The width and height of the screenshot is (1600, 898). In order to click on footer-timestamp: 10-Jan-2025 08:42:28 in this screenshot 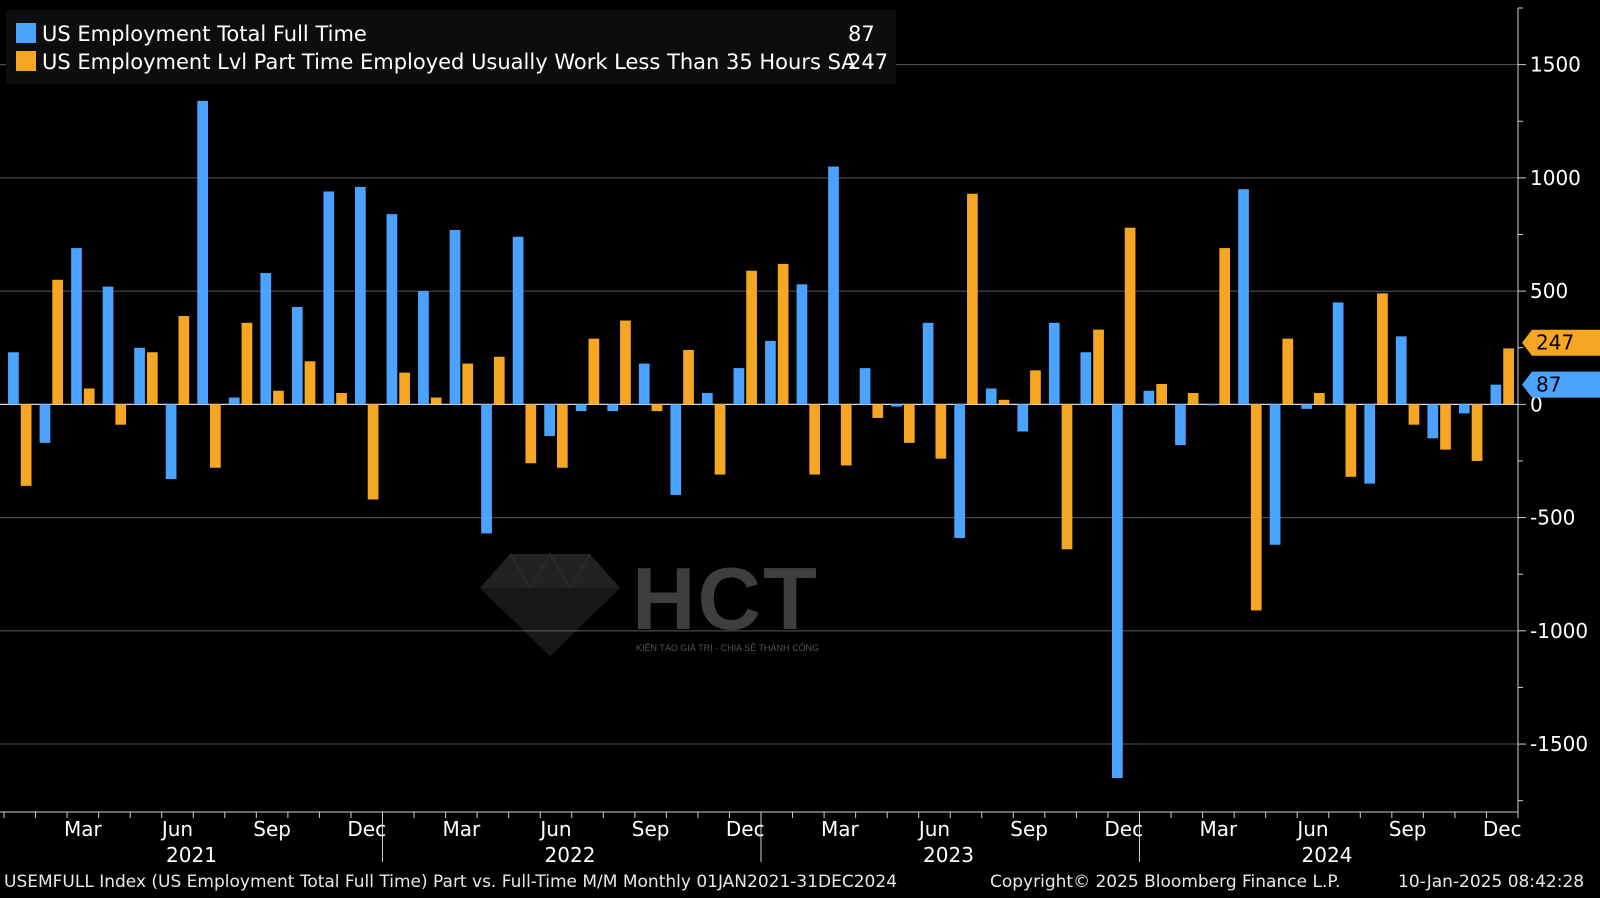, I will do `click(1491, 882)`.